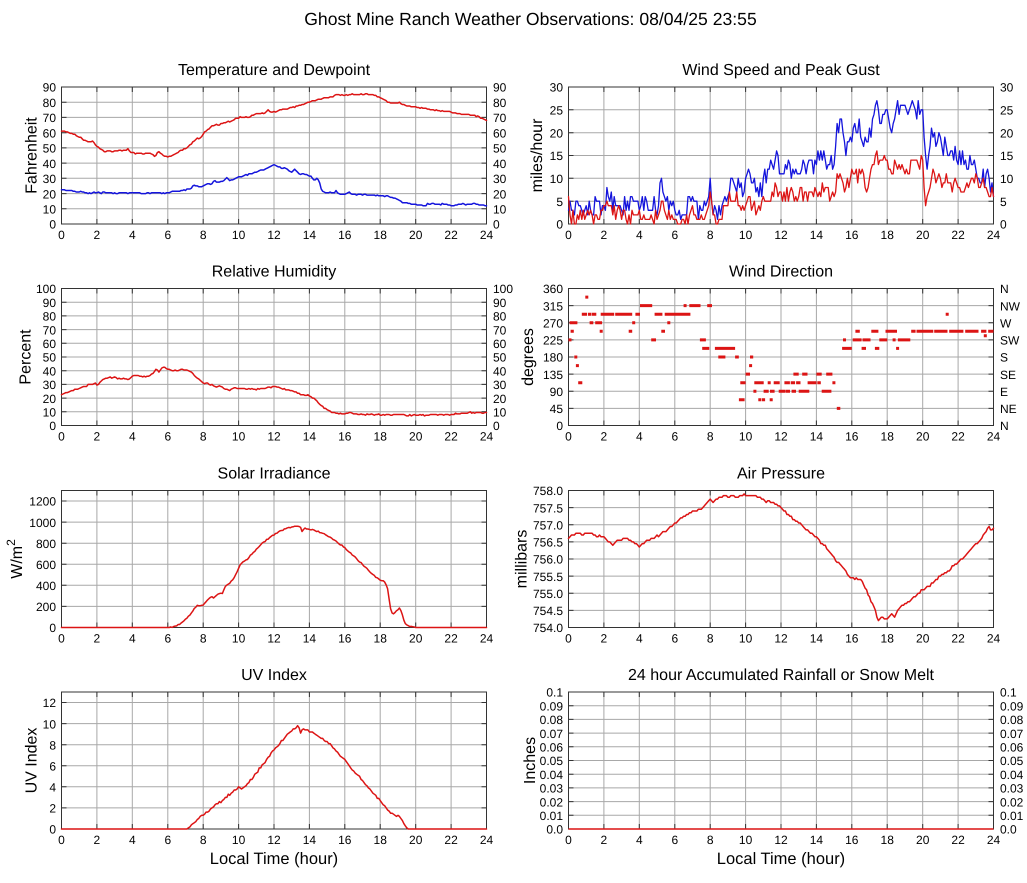 The image size is (1027, 883). What do you see at coordinates (548, 594) in the screenshot?
I see `svg-text: 755.0` at bounding box center [548, 594].